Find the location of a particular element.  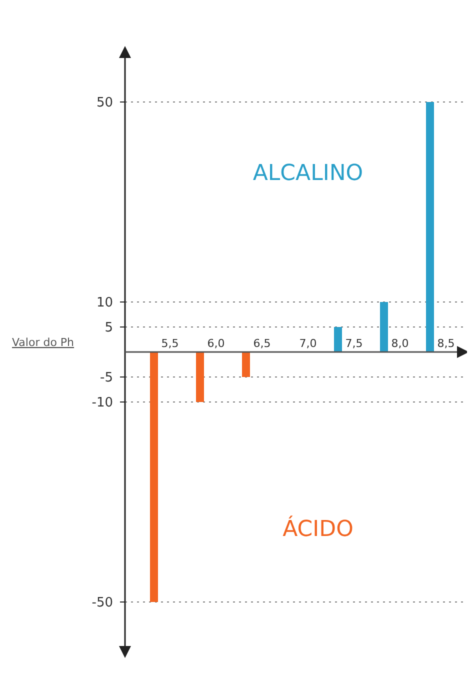

annotation: ALCALINO is located at coordinates (308, 173).